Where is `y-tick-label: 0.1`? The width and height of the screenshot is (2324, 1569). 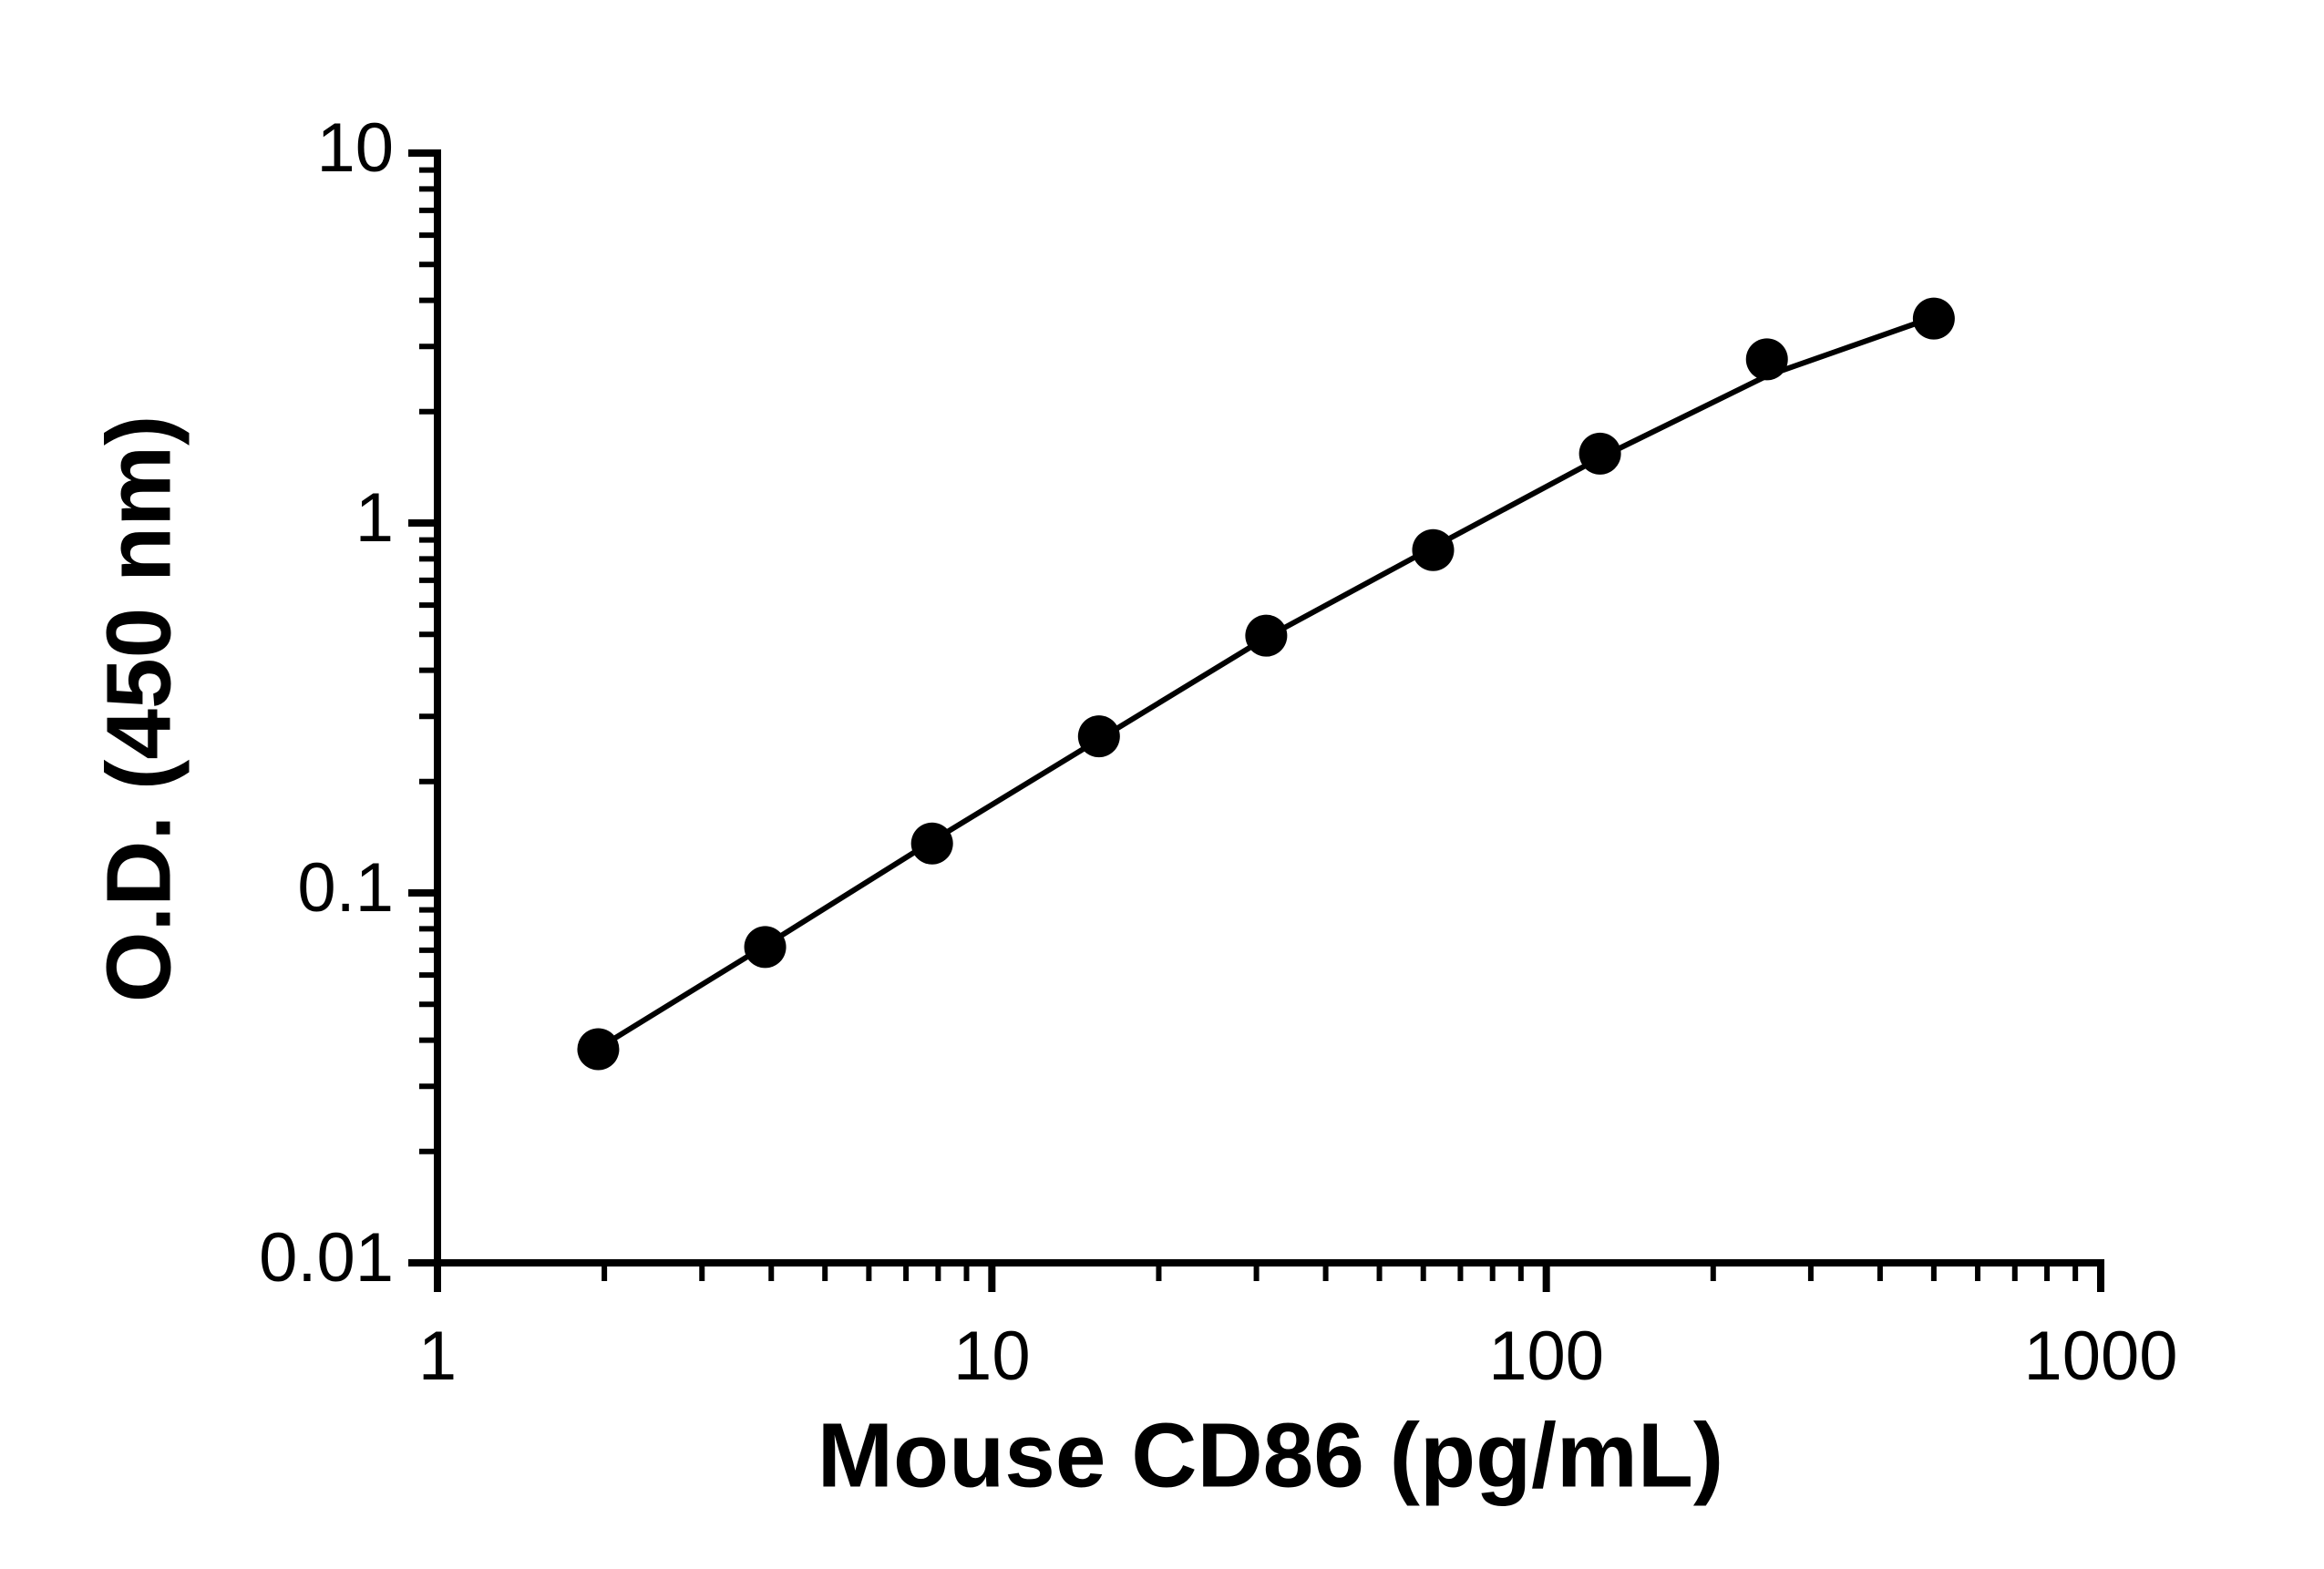
y-tick-label: 0.1 is located at coordinates (345, 888).